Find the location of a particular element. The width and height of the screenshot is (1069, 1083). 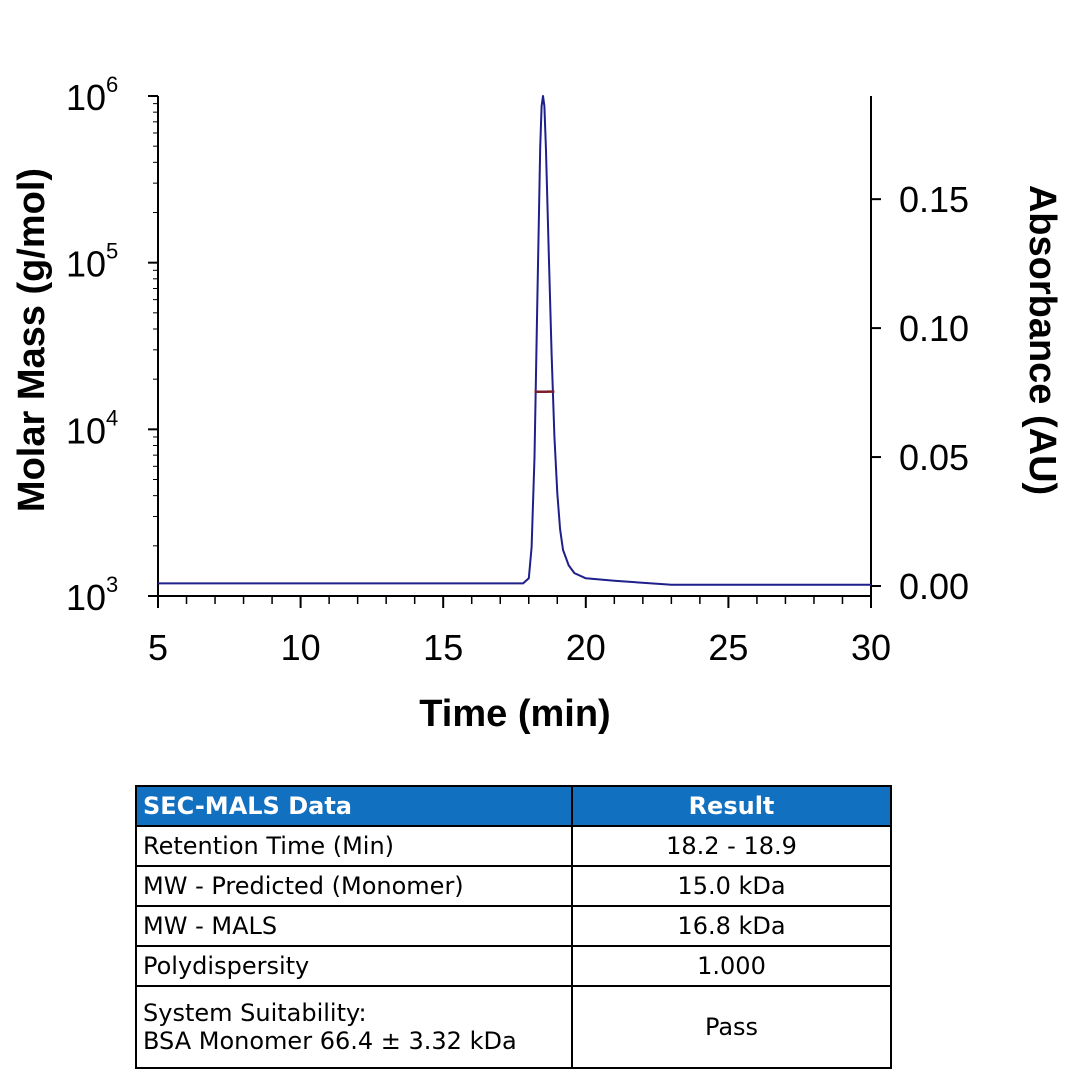

x-axis-title: Time (min) is located at coordinates (514, 714).